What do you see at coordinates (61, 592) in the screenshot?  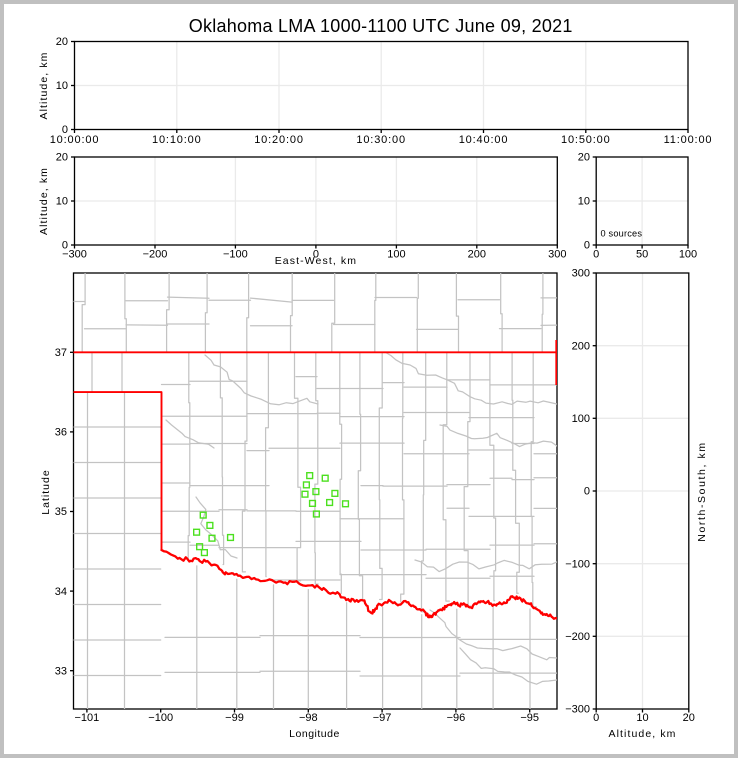 I see `svg-text: 34` at bounding box center [61, 592].